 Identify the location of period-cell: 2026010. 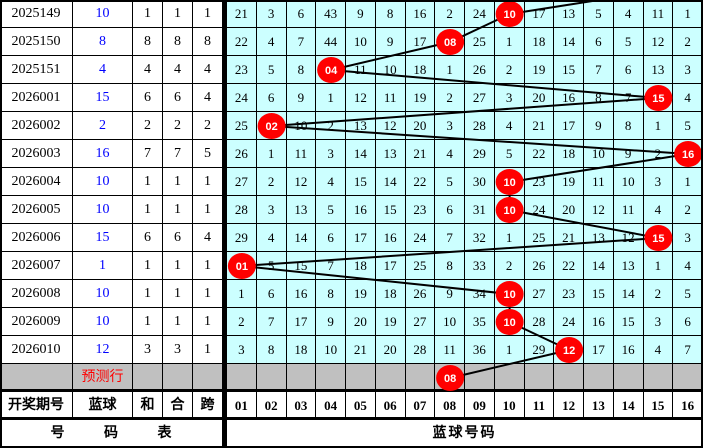
(36, 350).